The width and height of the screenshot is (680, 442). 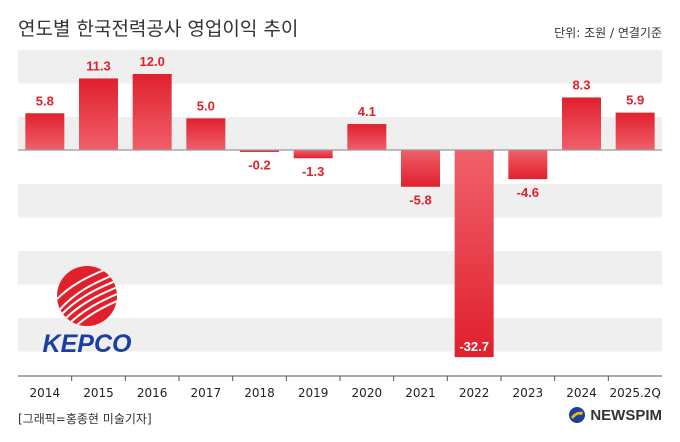 What do you see at coordinates (367, 393) in the screenshot?
I see `x-label-2020: 2020` at bounding box center [367, 393].